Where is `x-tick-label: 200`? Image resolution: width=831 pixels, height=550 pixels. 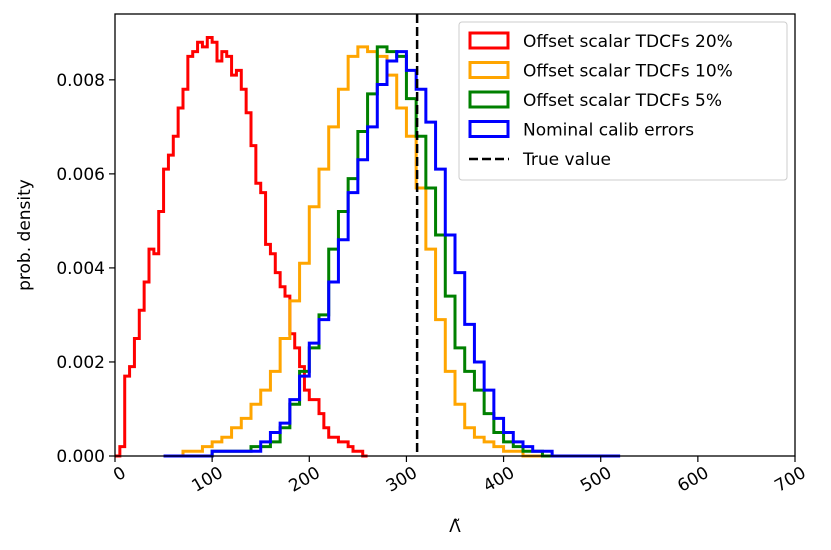
x-tick-label: 200 is located at coordinates (305, 480).